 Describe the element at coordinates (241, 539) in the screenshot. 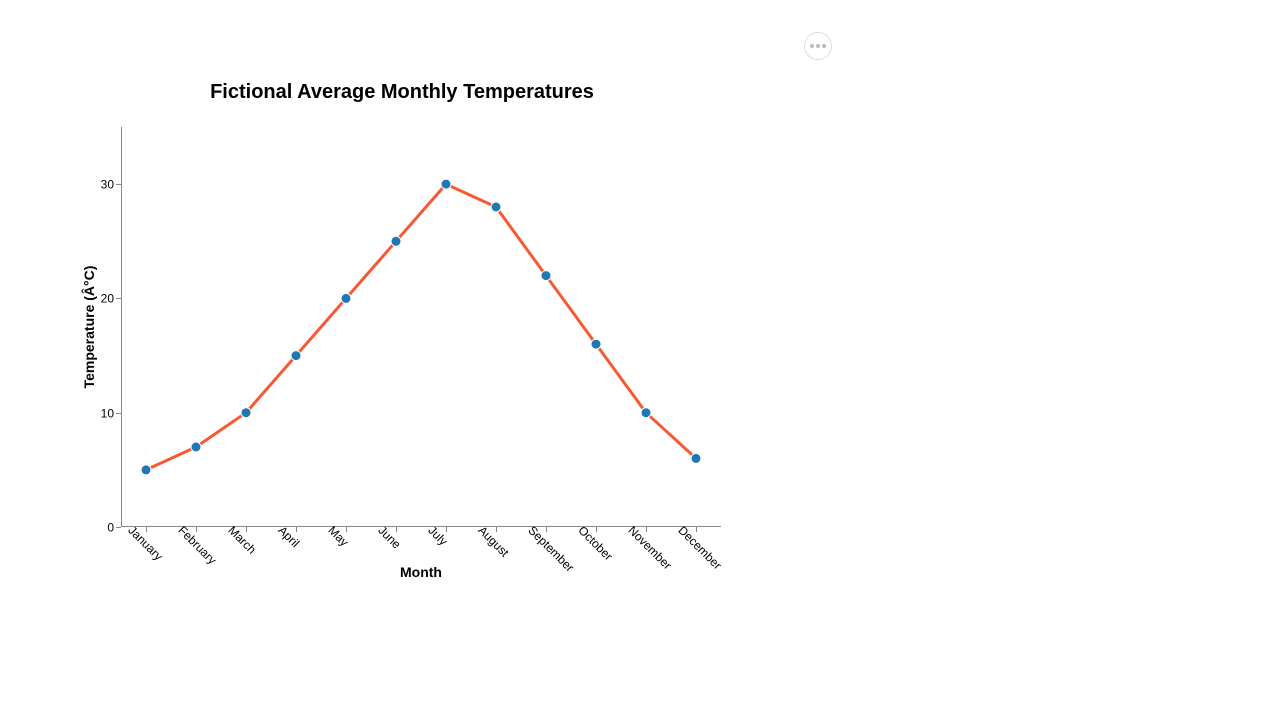

I see `x-tick-label: March` at that location.